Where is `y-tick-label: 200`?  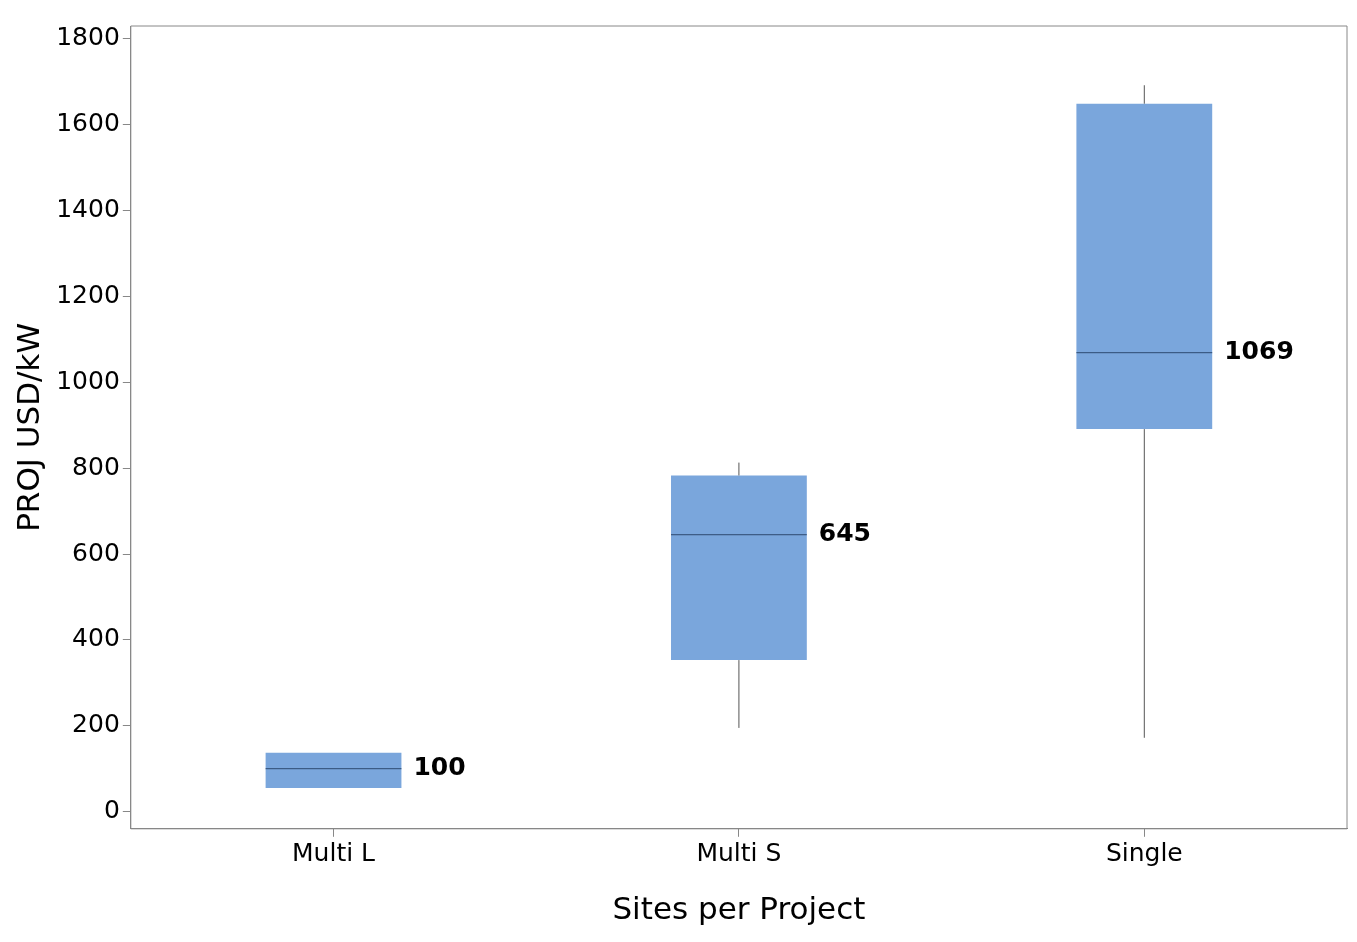
y-tick-label: 200 is located at coordinates (96, 724).